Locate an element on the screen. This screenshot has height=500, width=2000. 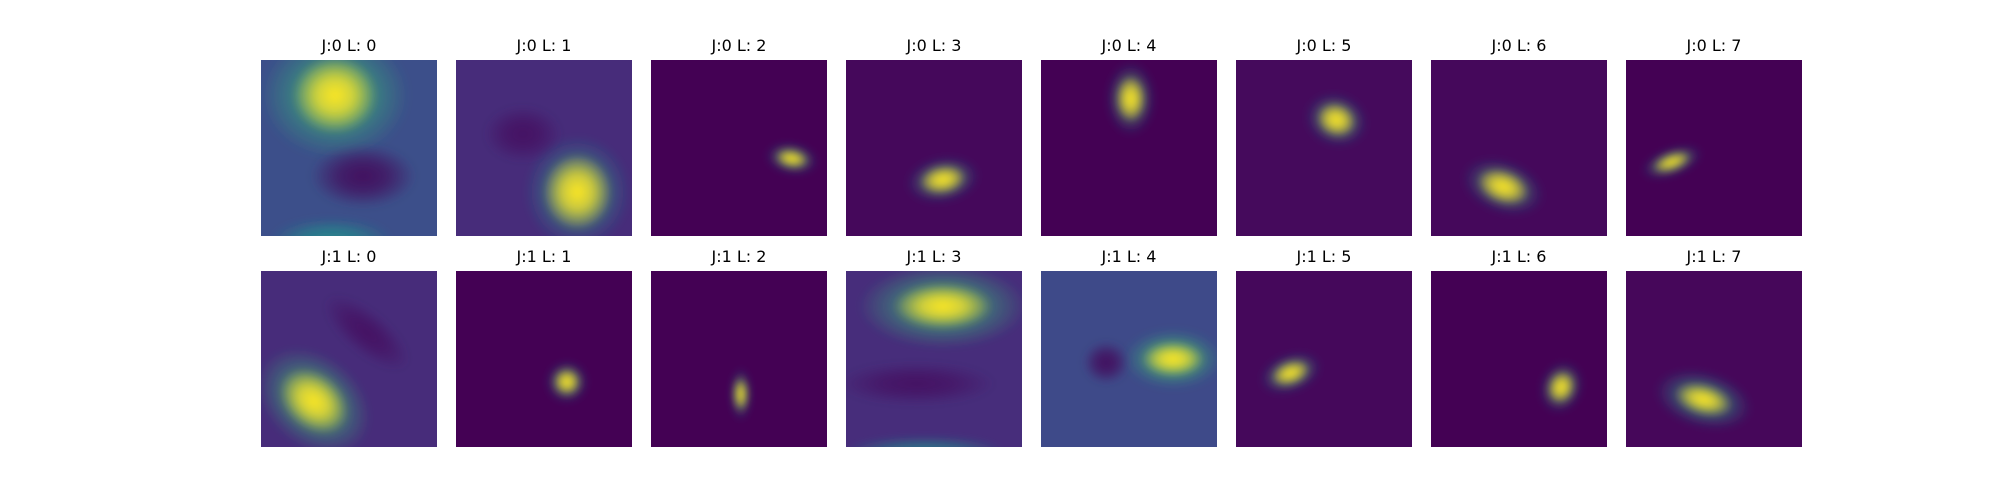
heatmap-panel: J:0 L: 1 is located at coordinates (544, 136).